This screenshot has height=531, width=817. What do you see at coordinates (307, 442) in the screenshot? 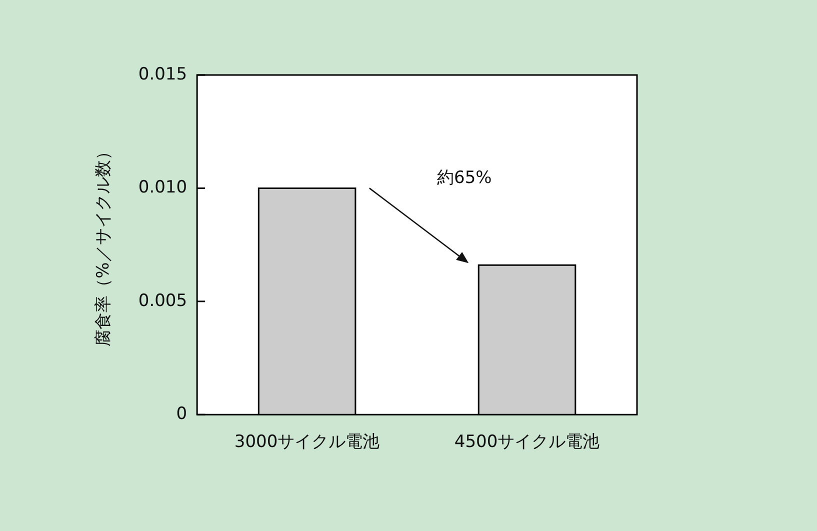
I see `x-tick-label: 3000サイクル電池` at bounding box center [307, 442].